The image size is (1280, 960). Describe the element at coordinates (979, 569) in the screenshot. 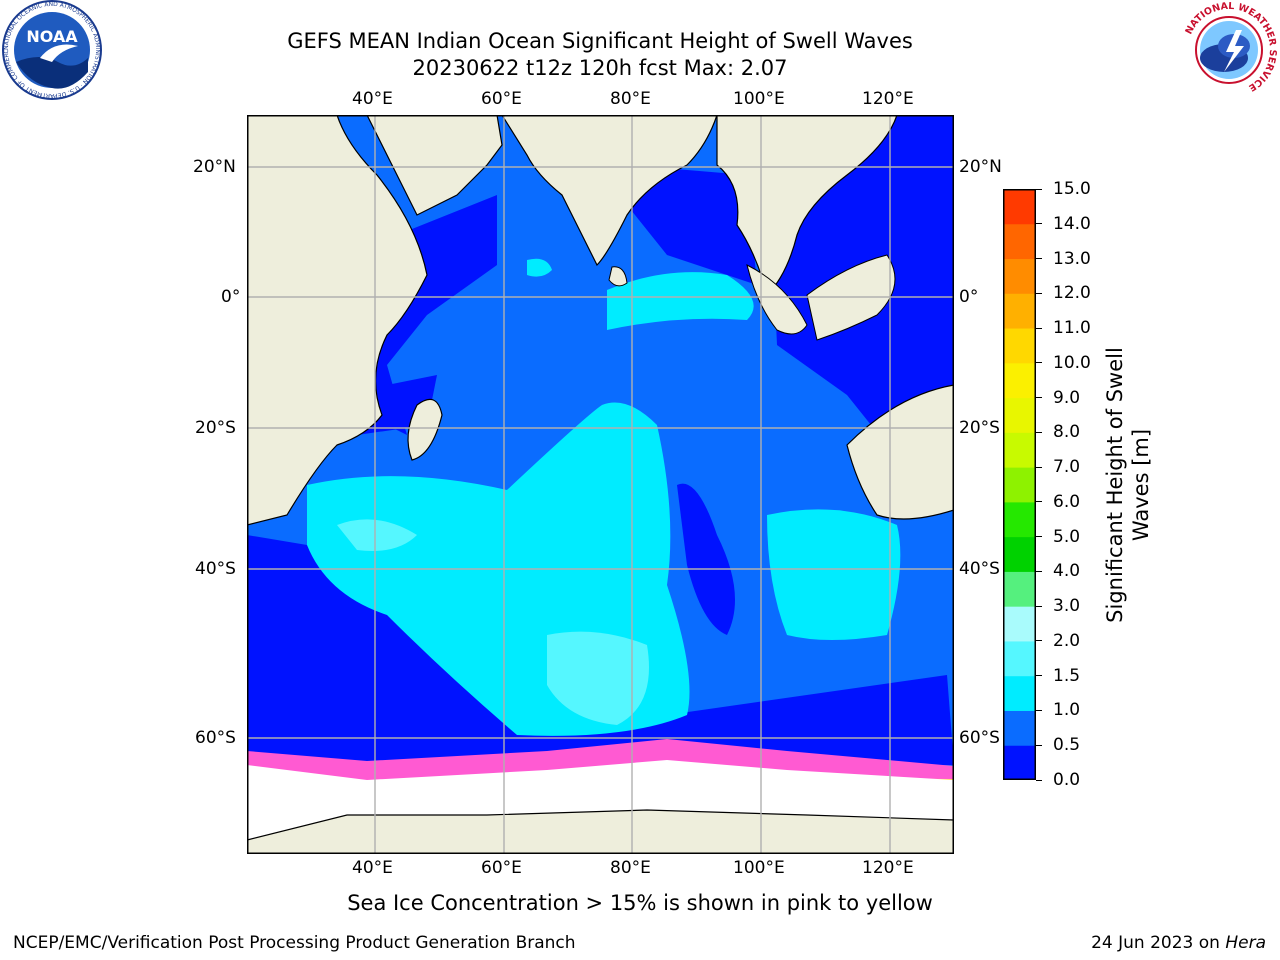

I see `lat-label-right-40s: 40°S` at that location.